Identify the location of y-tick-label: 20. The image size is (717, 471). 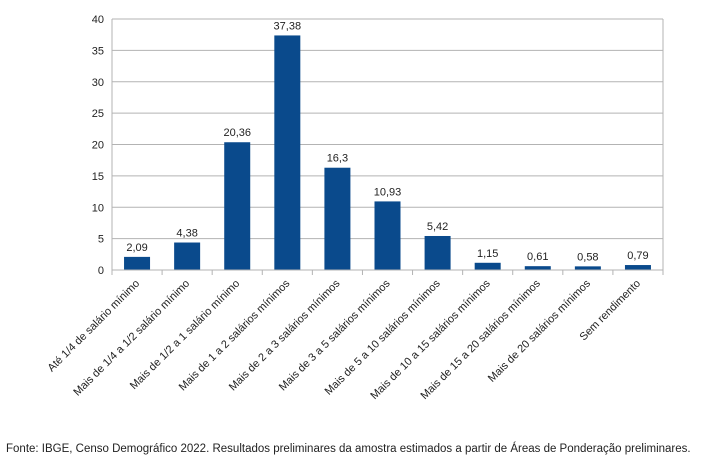
(98, 146).